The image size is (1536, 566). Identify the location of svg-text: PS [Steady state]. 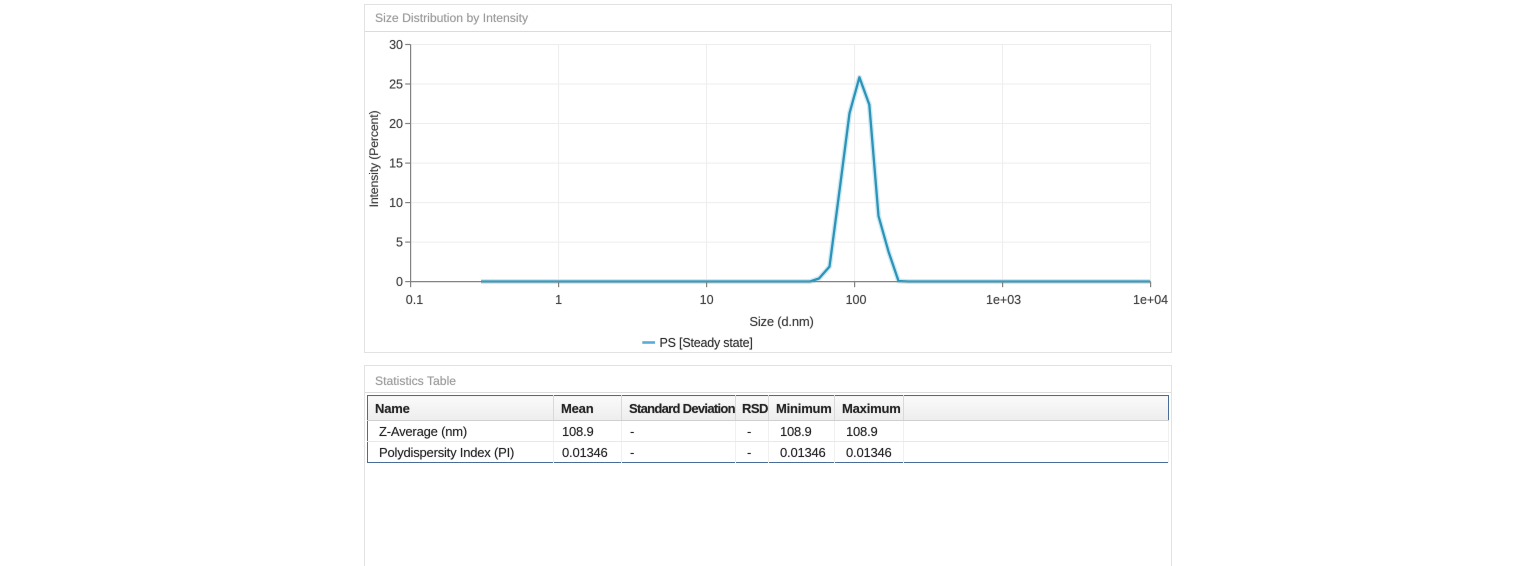
(706, 343).